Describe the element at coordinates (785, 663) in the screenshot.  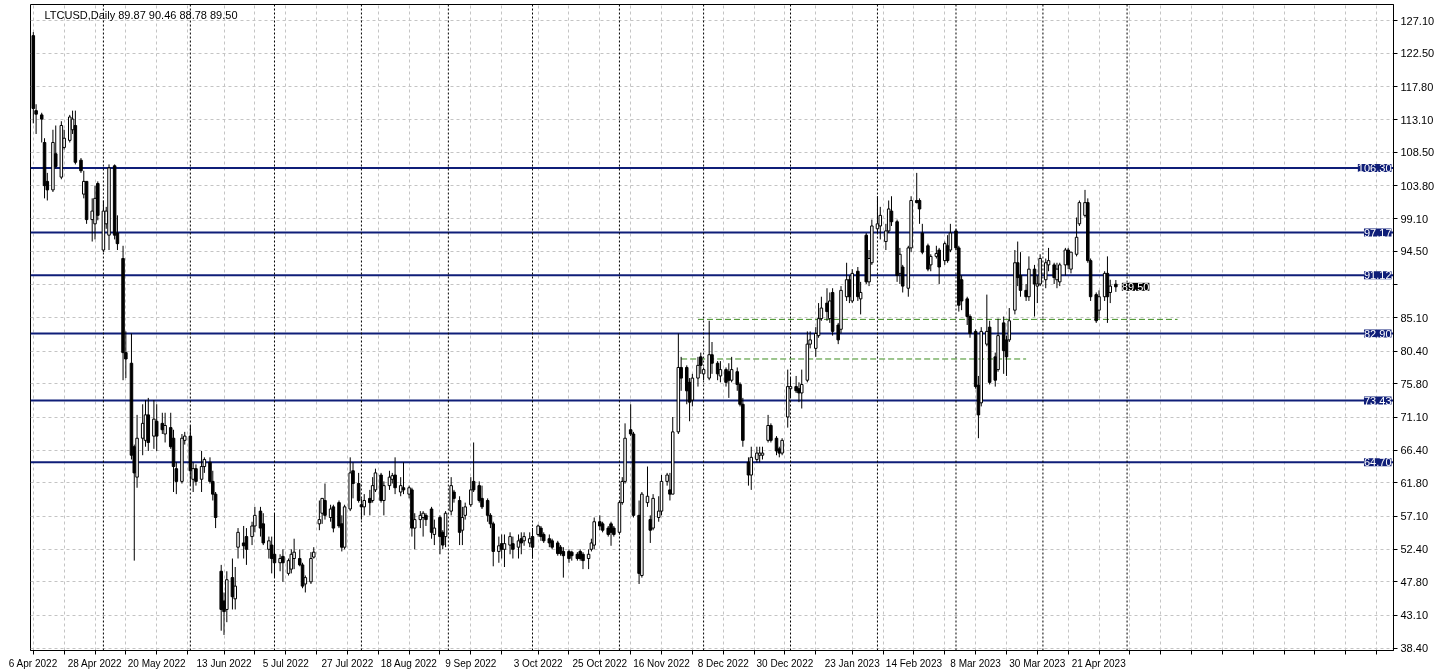
I see `x-tick-label: 30 Dec 2022` at that location.